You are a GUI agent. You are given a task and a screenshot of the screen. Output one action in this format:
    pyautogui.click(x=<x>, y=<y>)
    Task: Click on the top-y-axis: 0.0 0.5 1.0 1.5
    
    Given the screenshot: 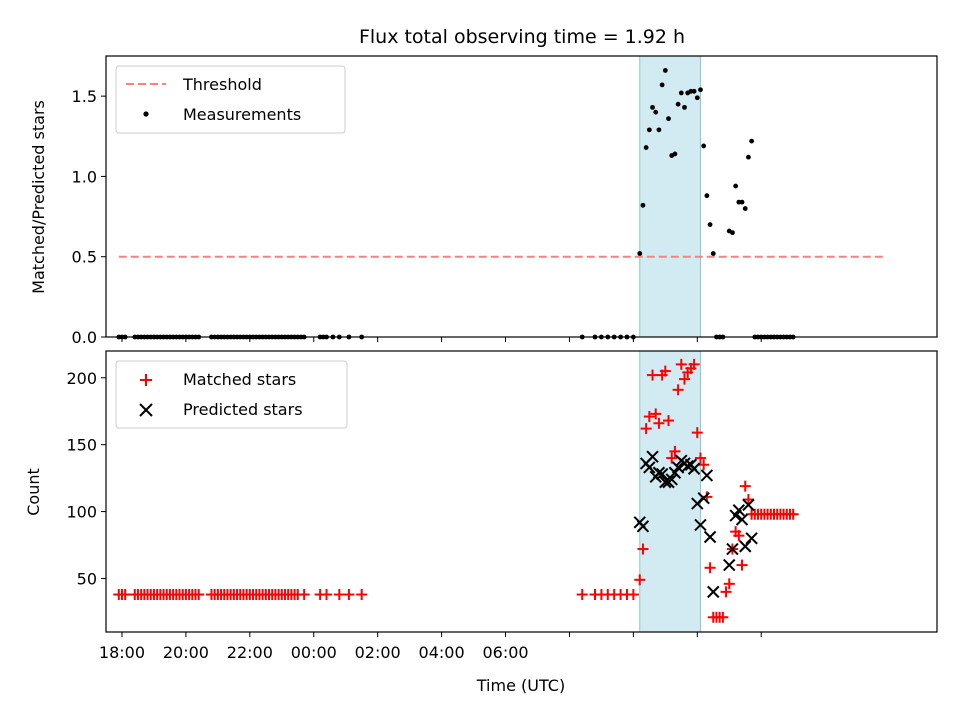 What is the action you would take?
    pyautogui.click(x=89, y=217)
    